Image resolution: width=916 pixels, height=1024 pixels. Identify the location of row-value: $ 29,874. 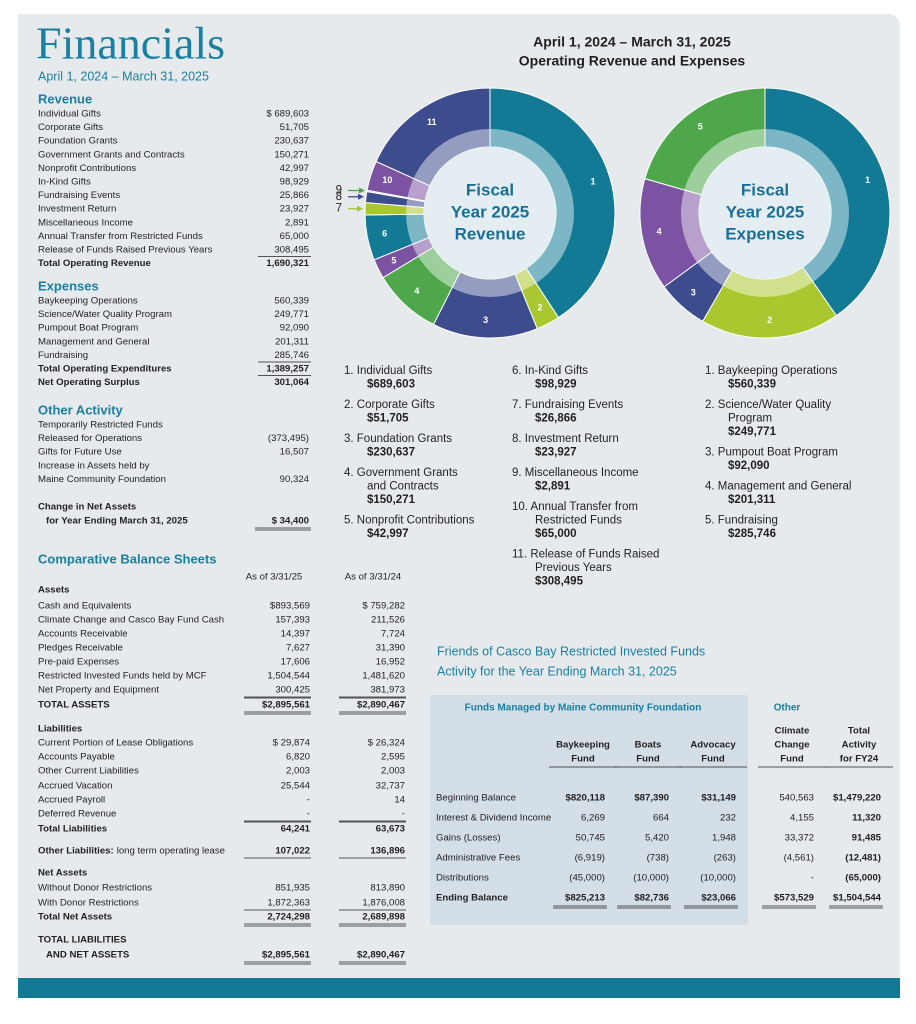
(292, 743).